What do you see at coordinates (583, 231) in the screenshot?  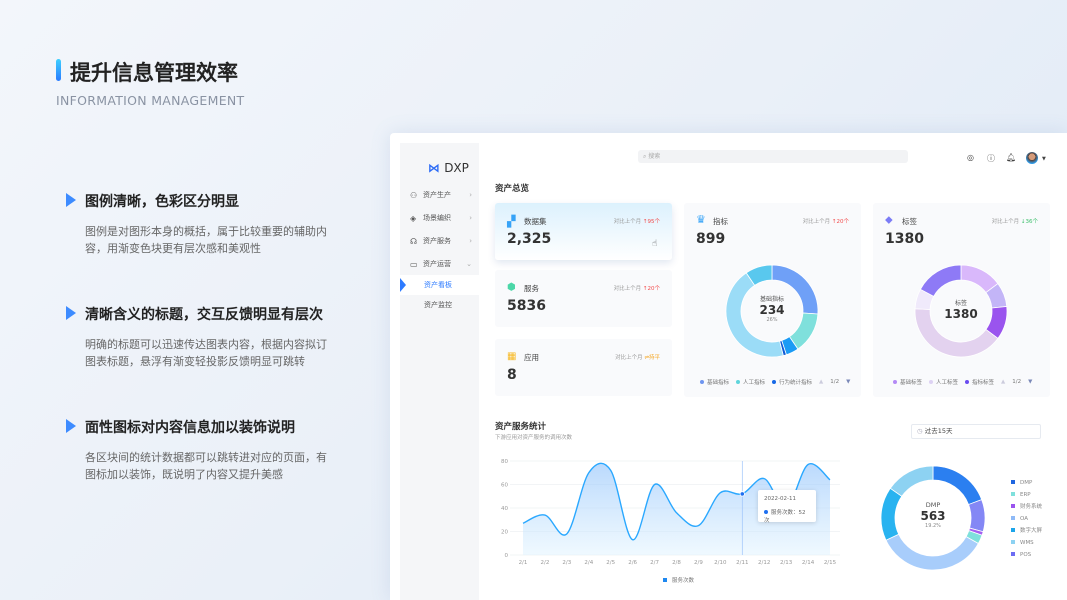 I see `card-dataset: ▞ 数据集 对比上个月 ↑95个 2,325 ☝` at bounding box center [583, 231].